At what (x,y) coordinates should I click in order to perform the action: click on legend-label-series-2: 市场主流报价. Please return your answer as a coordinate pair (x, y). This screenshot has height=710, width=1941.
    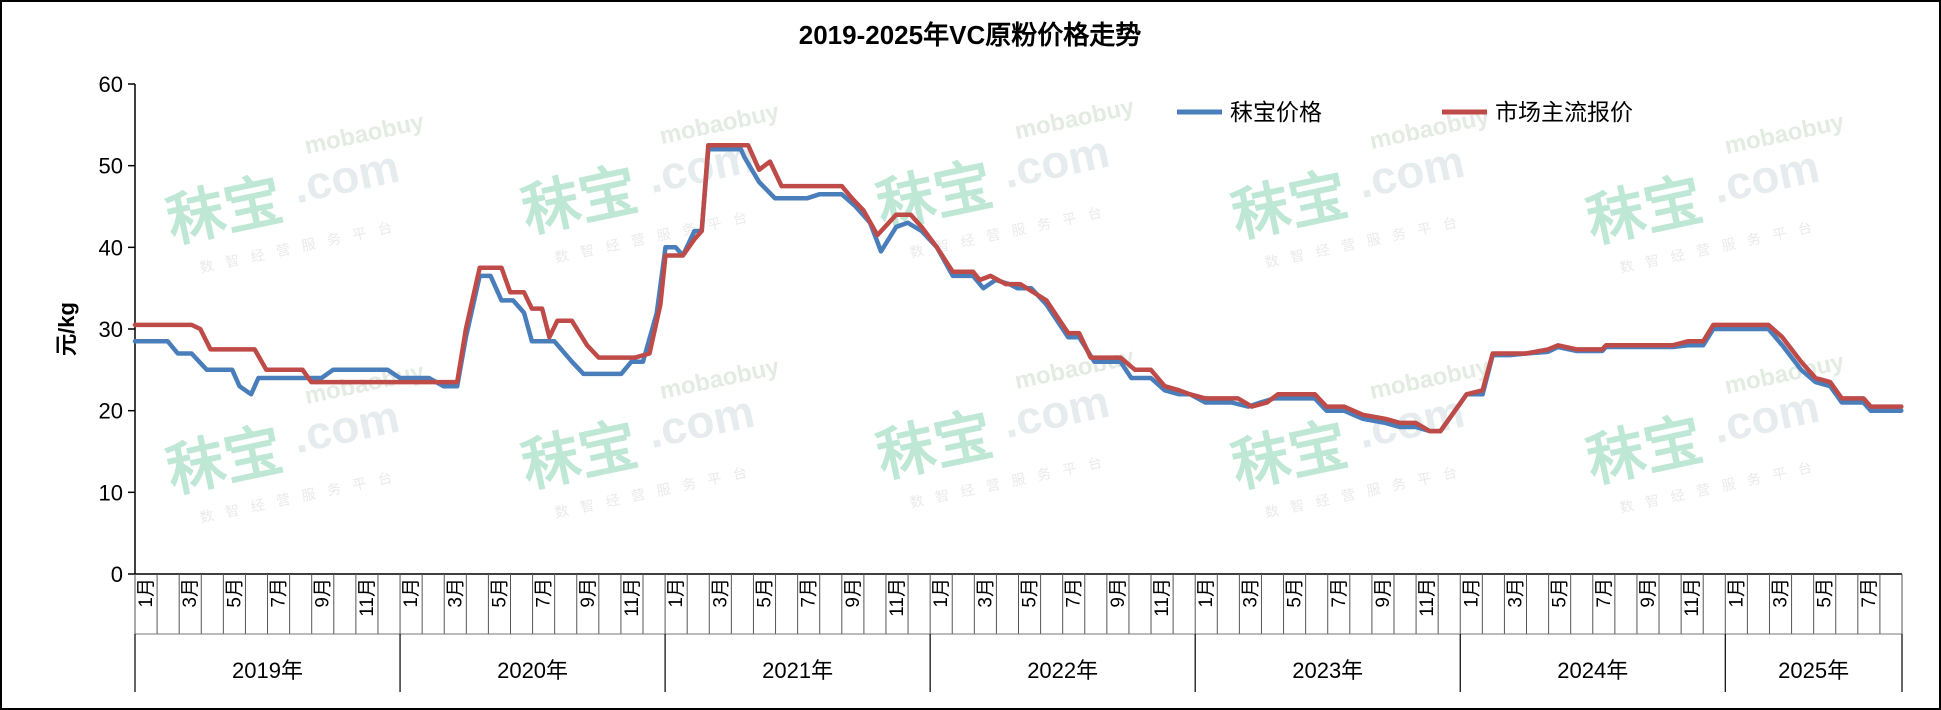
    Looking at the image, I should click on (1564, 112).